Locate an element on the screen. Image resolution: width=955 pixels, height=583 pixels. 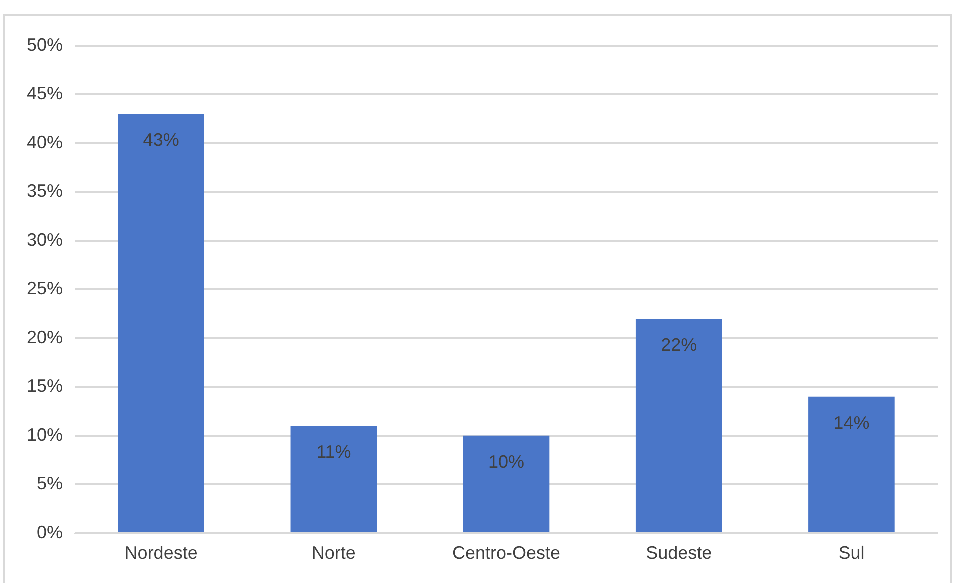
data-label: 43% is located at coordinates (161, 140).